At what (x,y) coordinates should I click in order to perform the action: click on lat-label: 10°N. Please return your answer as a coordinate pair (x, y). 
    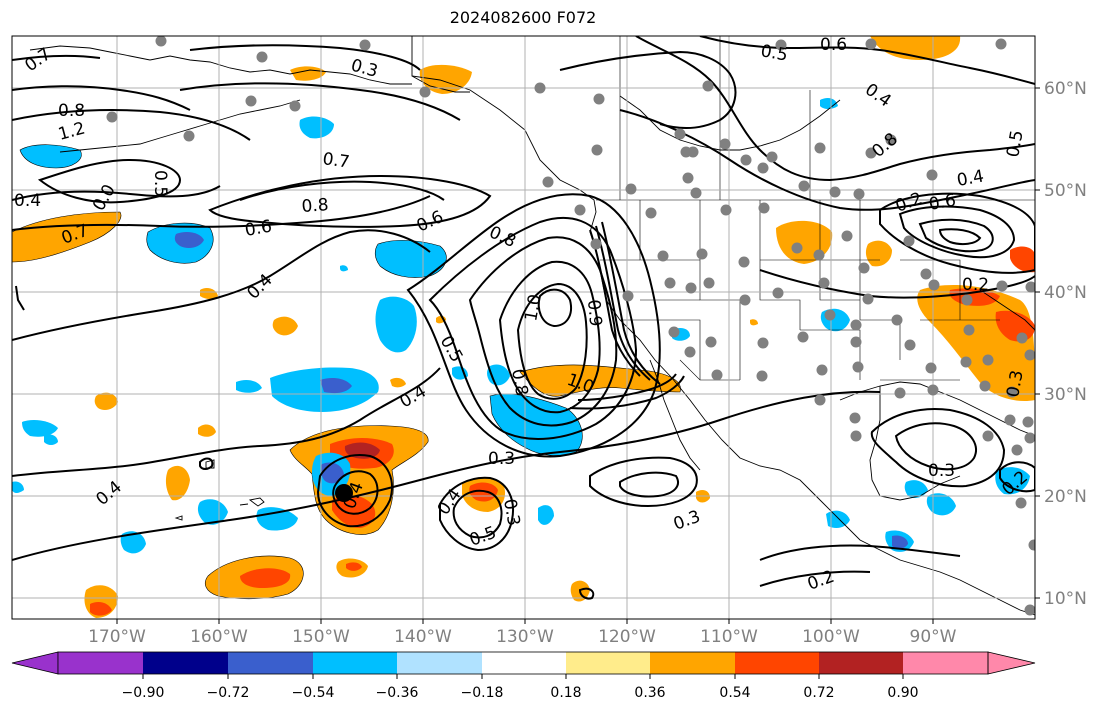
    Looking at the image, I should click on (1065, 599).